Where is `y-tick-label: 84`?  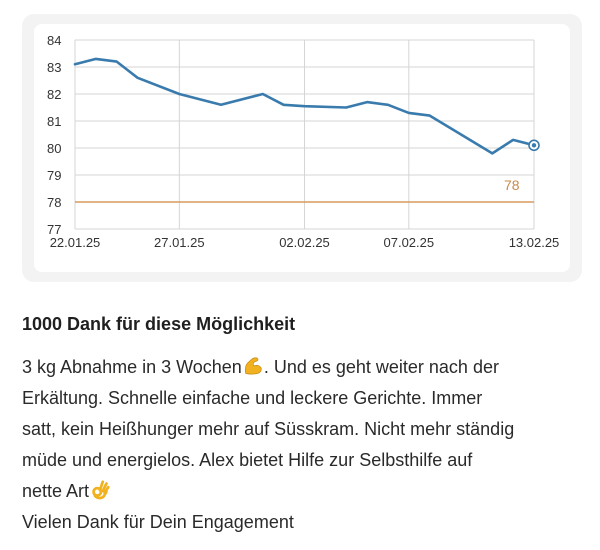 y-tick-label: 84 is located at coordinates (54, 40).